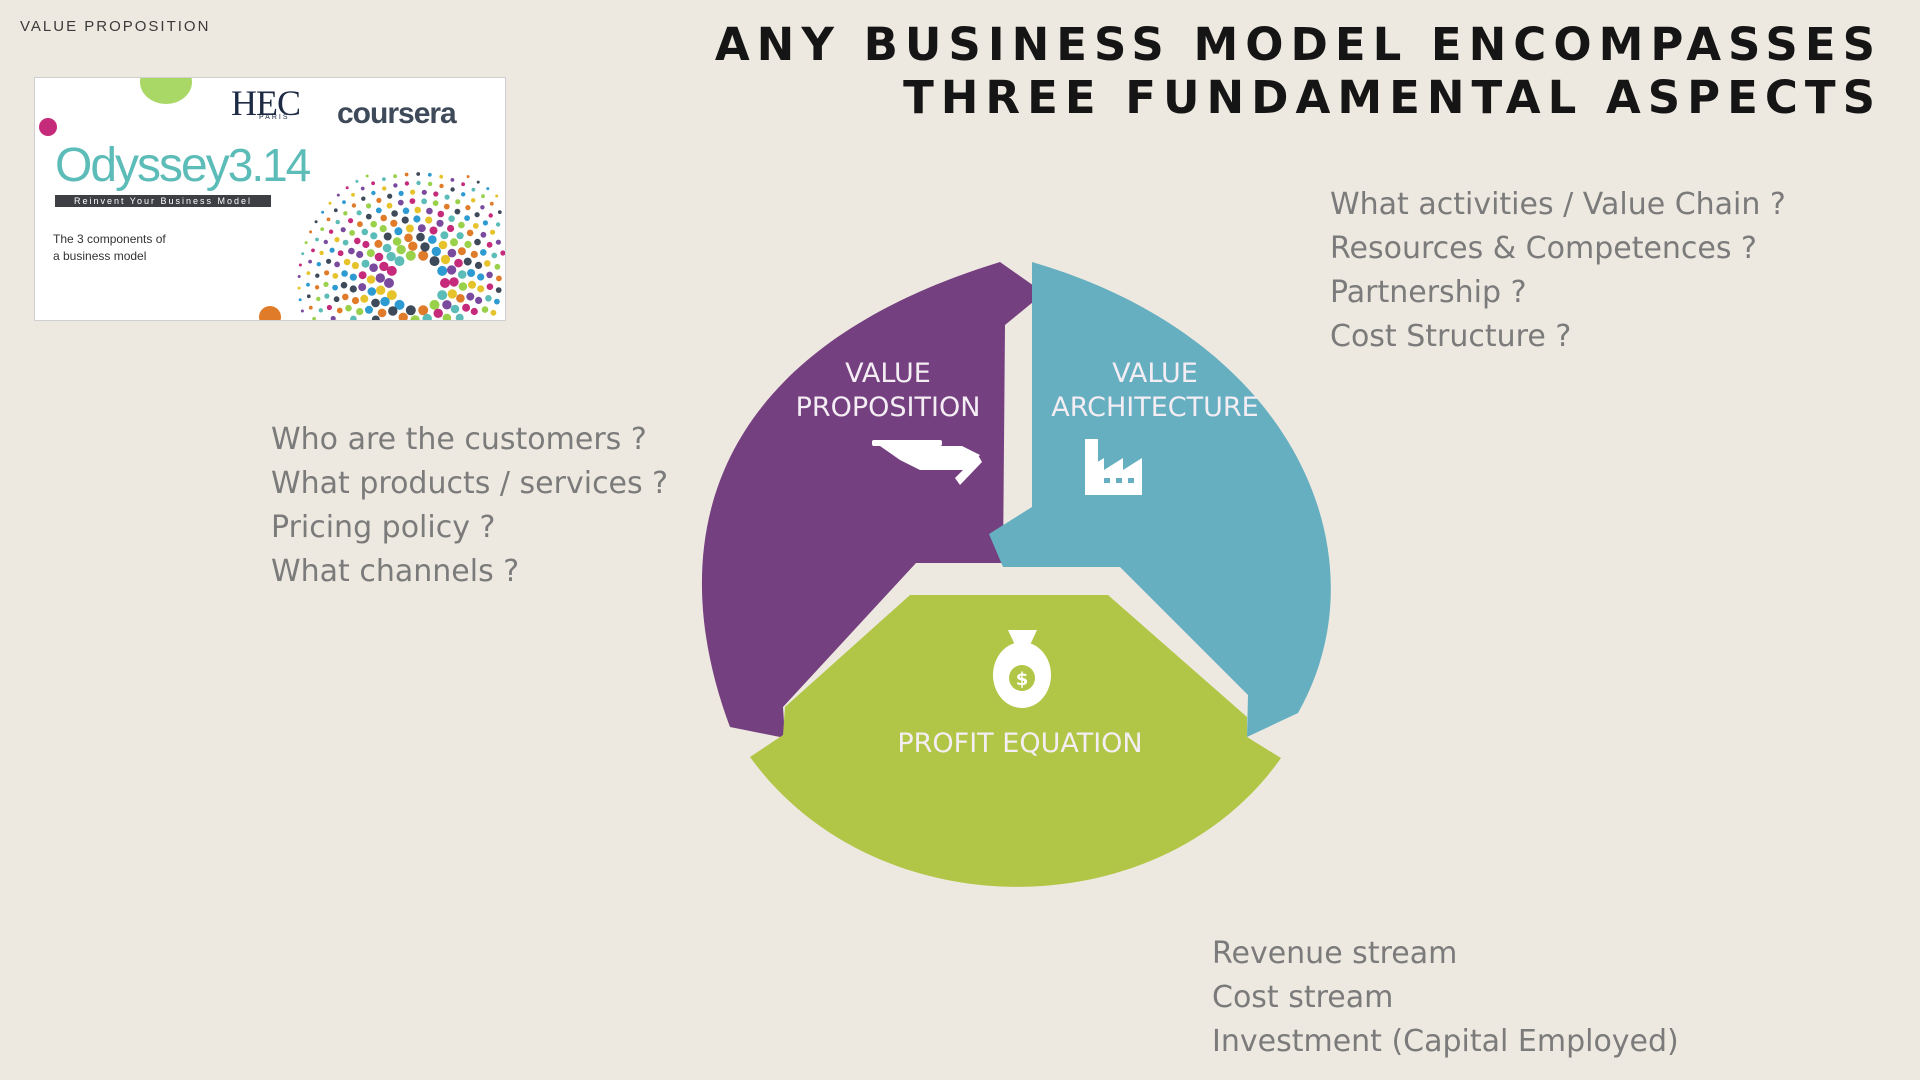 This screenshot has width=1920, height=1080. Describe the element at coordinates (1392, 97) in the screenshot. I see `title-line-2: THREE FUNDAMENTAL ASPECTS` at that location.